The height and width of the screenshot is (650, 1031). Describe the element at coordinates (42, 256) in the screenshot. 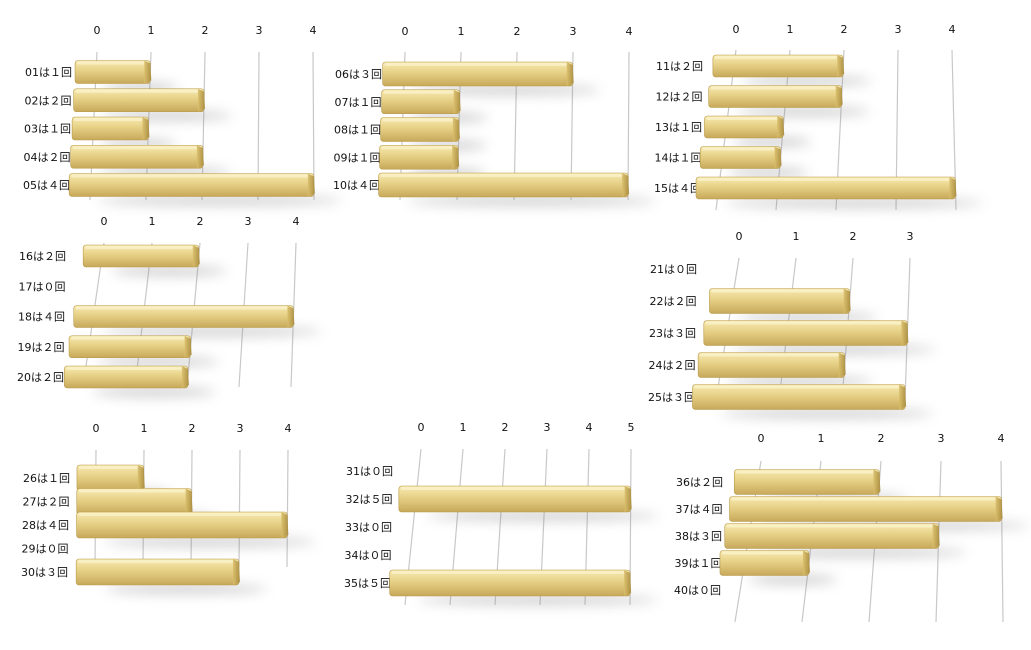

I see `category-label: 16は２回` at that location.